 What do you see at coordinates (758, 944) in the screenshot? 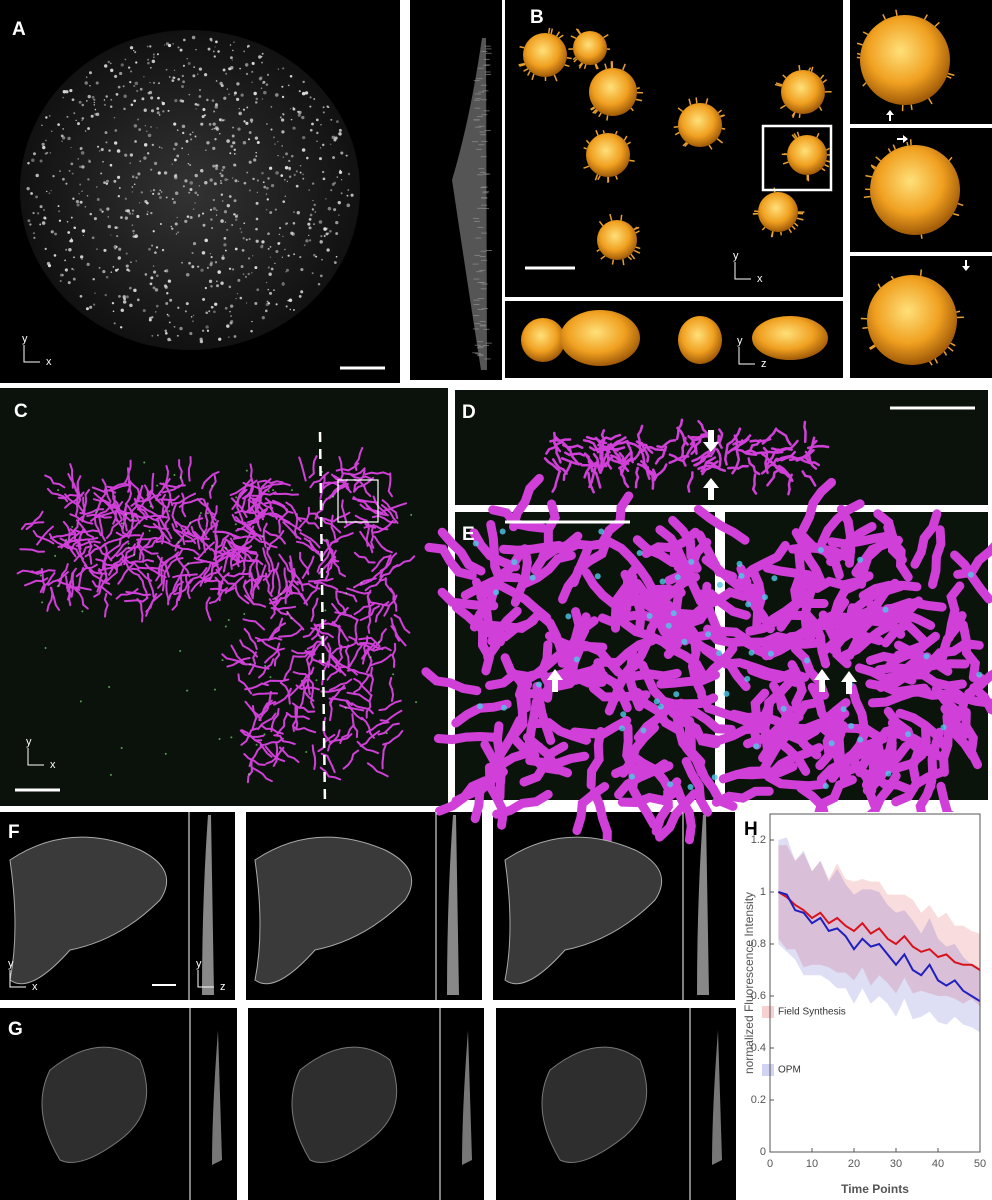
I see `y-tick-label: 0.8` at bounding box center [758, 944].